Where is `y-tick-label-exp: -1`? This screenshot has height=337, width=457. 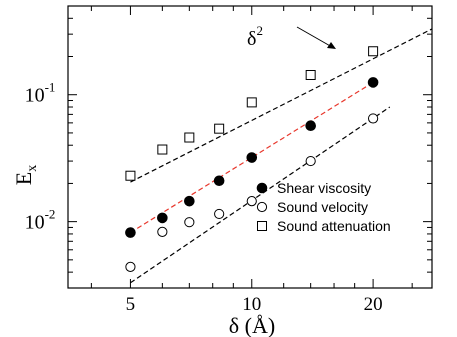 y-tick-label-exp: -1 is located at coordinates (50, 87).